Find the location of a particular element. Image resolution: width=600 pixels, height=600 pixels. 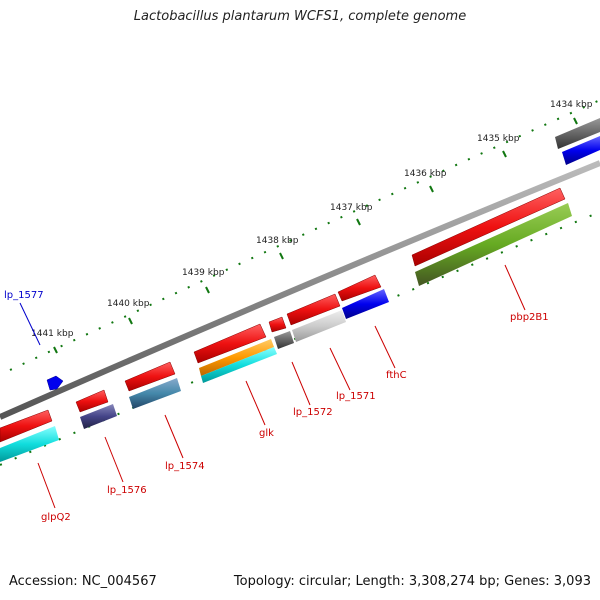

gene-lp_1571-red is located at coordinates (313, 309).